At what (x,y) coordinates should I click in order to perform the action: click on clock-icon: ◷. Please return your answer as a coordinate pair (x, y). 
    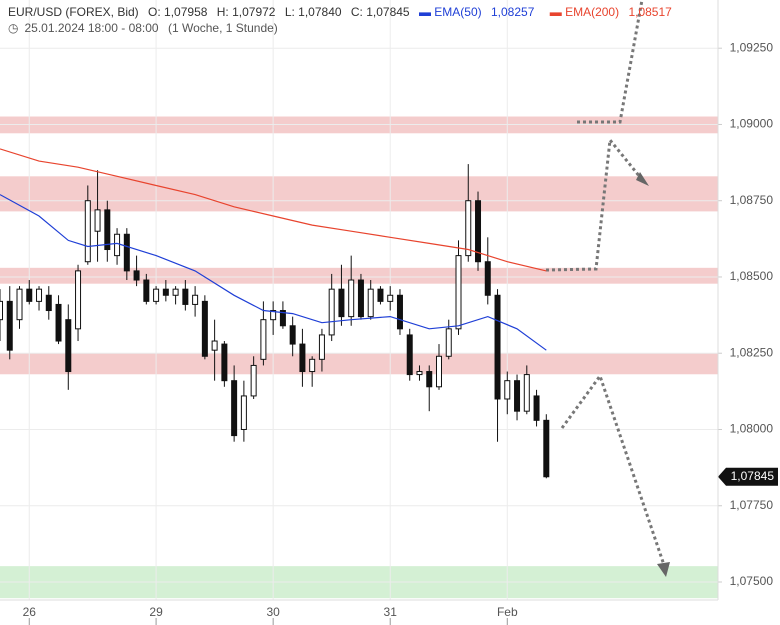
    Looking at the image, I should click on (13, 28).